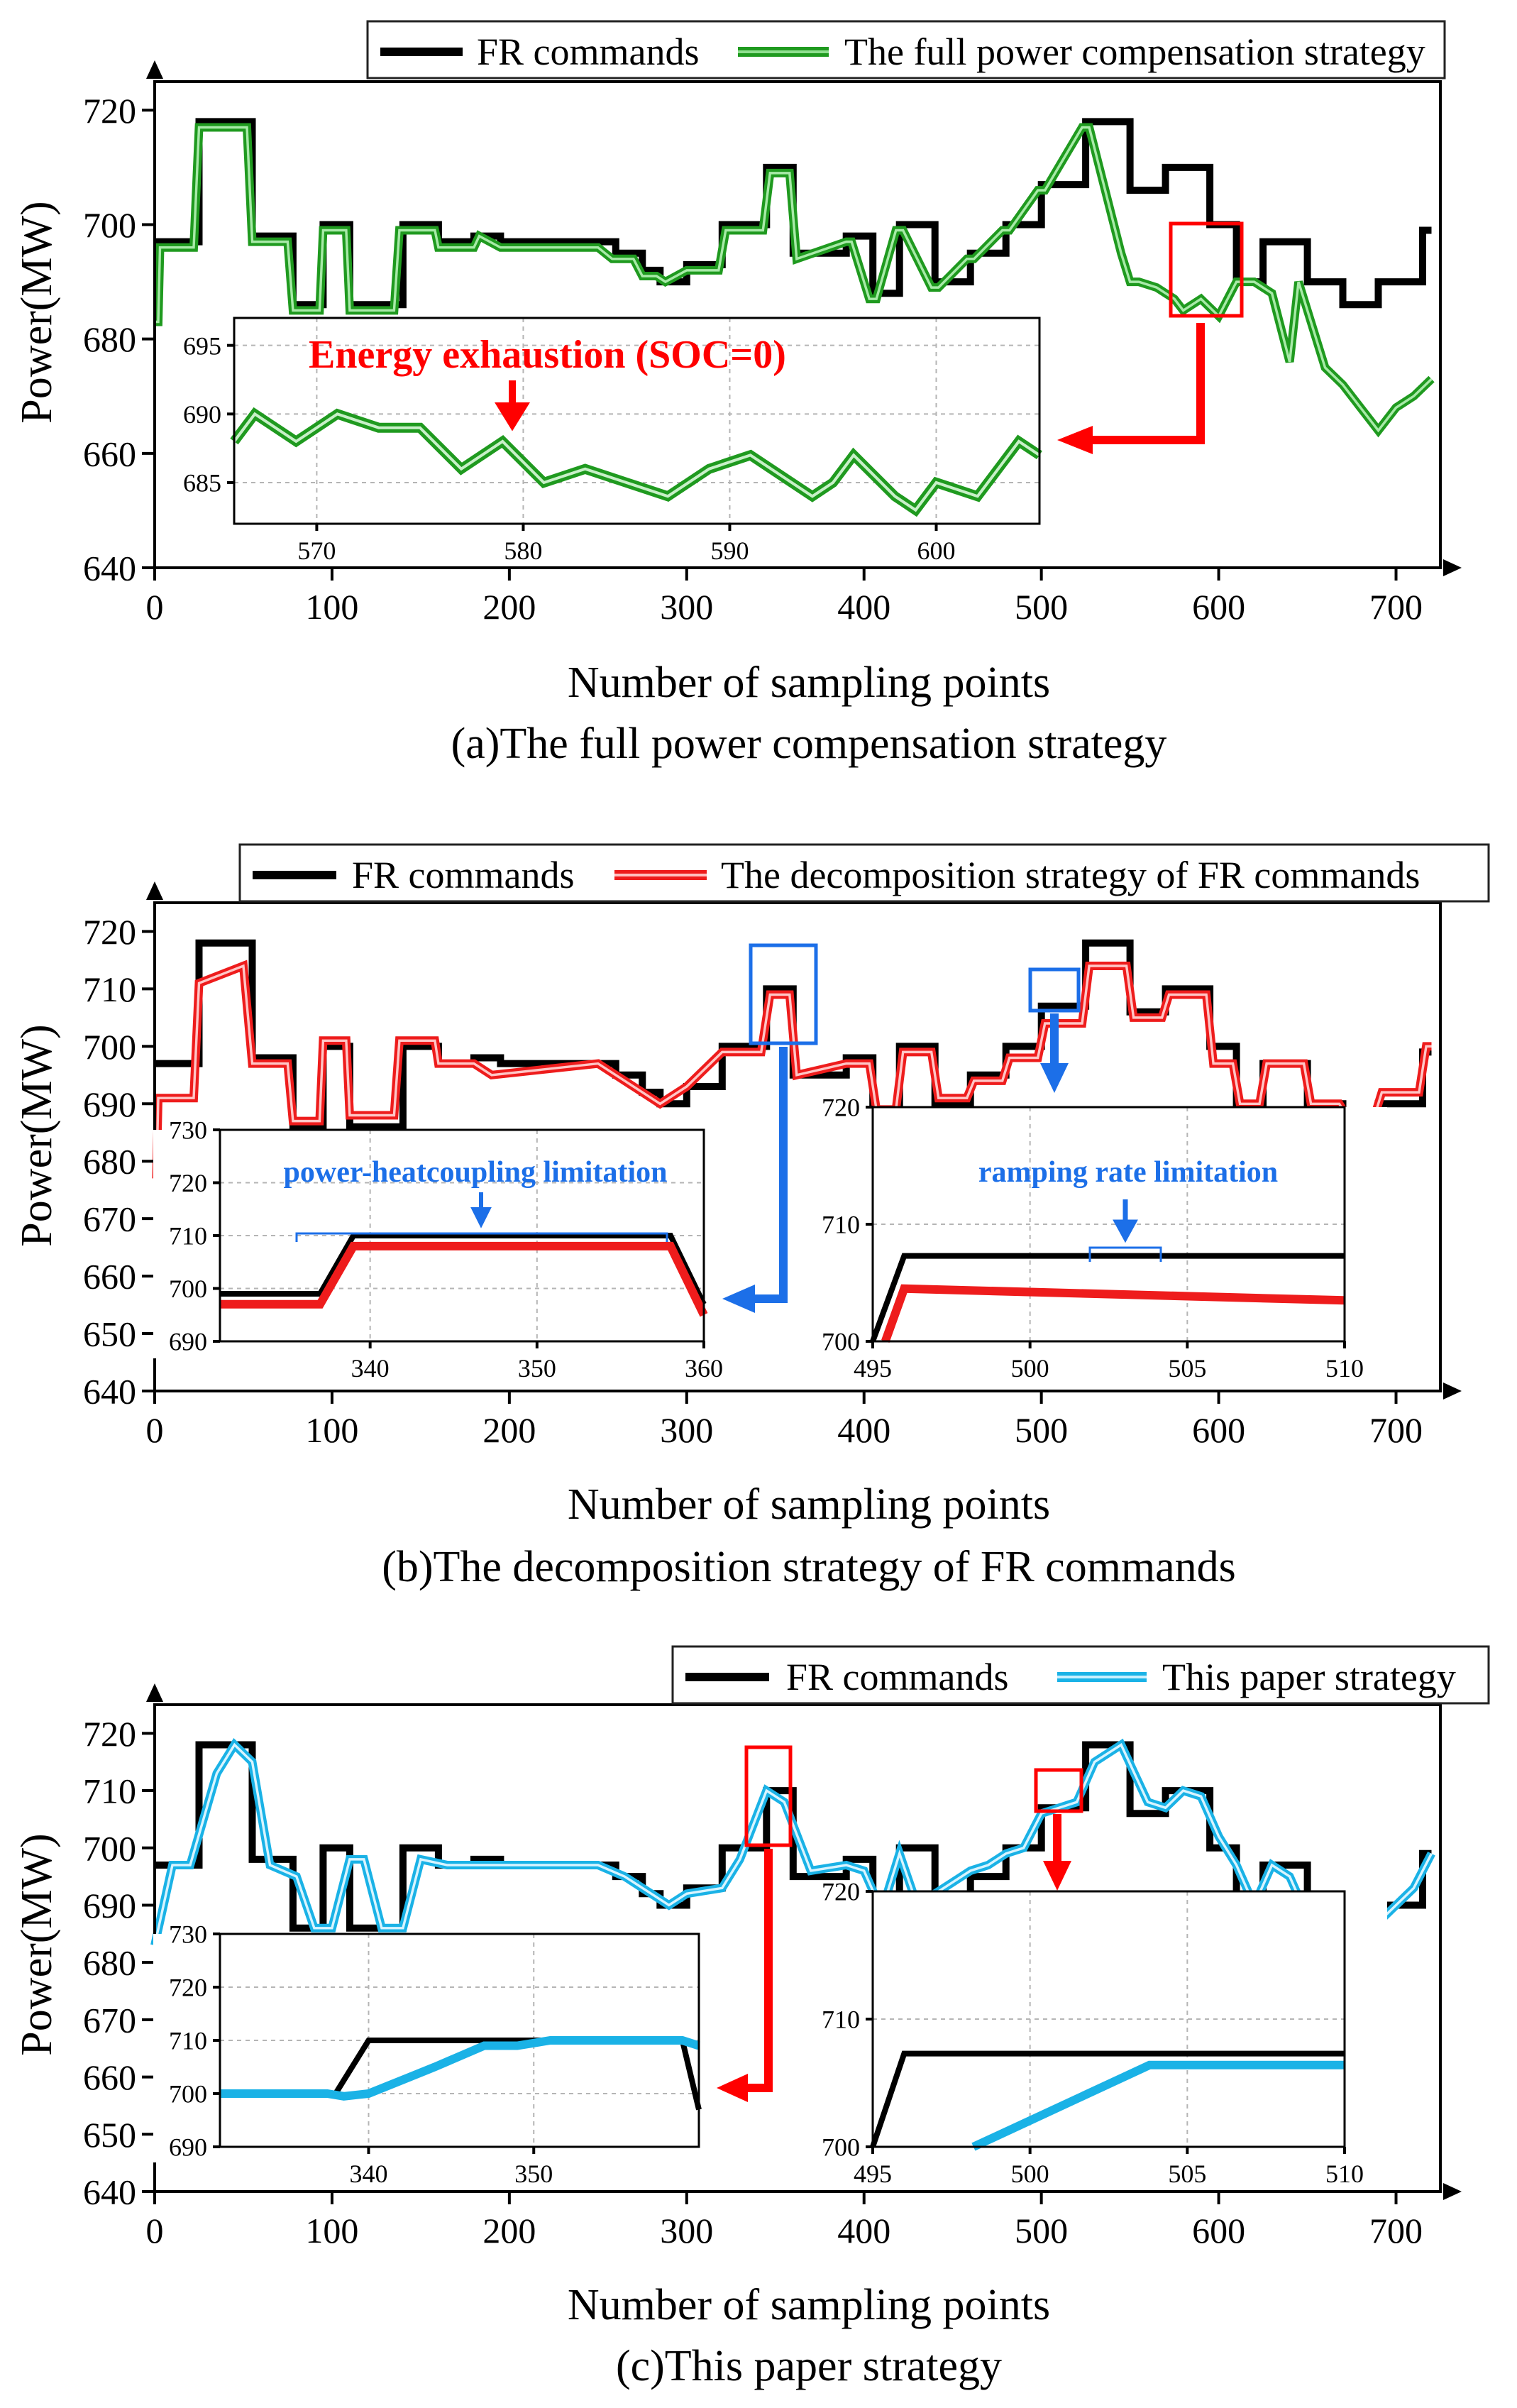  I want to click on panel-c-inset-2-x-tick-label-1: 500, so click(1030, 2174).